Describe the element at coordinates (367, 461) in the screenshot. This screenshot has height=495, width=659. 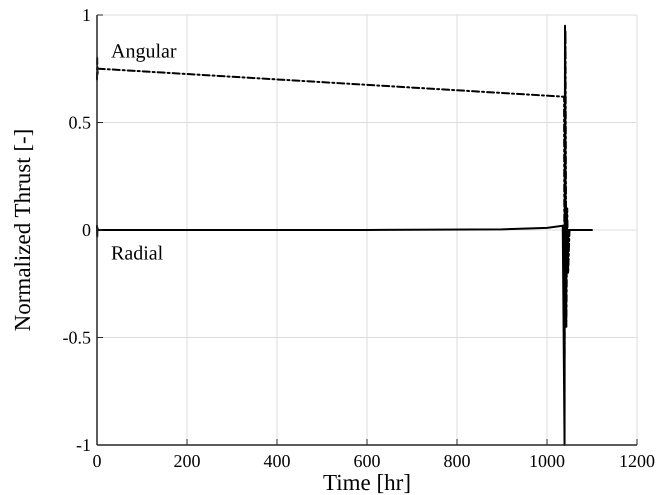
I see `x-tick-label: 600` at that location.